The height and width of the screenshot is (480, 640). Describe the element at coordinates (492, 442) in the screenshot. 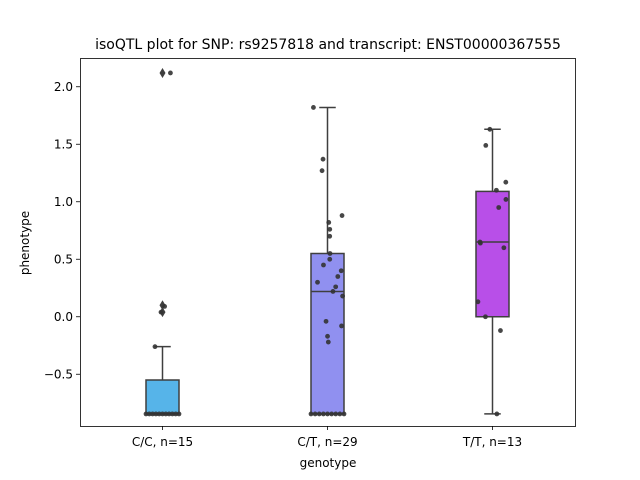

I see `x-tick-label: T/T, n=13` at that location.